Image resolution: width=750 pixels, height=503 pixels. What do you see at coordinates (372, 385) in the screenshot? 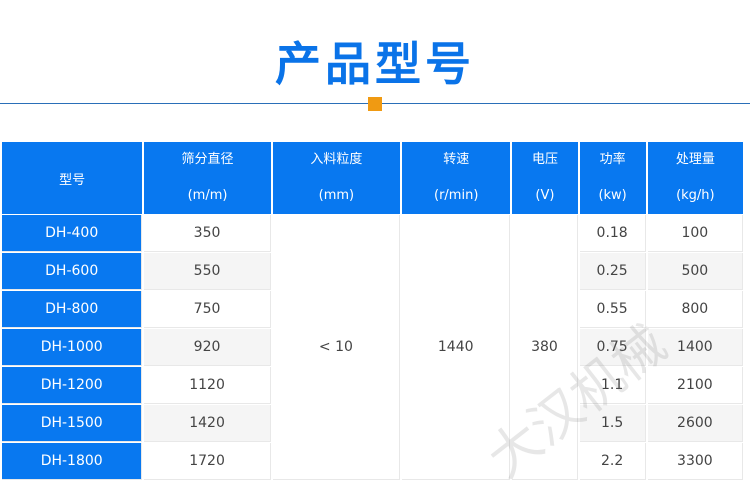
I see `table-row: DH-1200 1120 1.1 2100` at bounding box center [372, 385].